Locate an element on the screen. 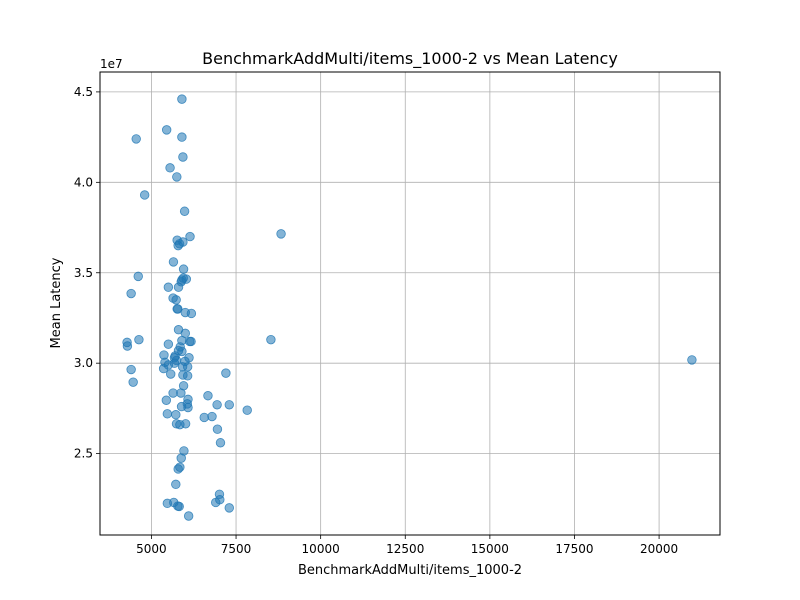 This screenshot has width=800, height=600. x-tick-label: 10000 is located at coordinates (321, 549).